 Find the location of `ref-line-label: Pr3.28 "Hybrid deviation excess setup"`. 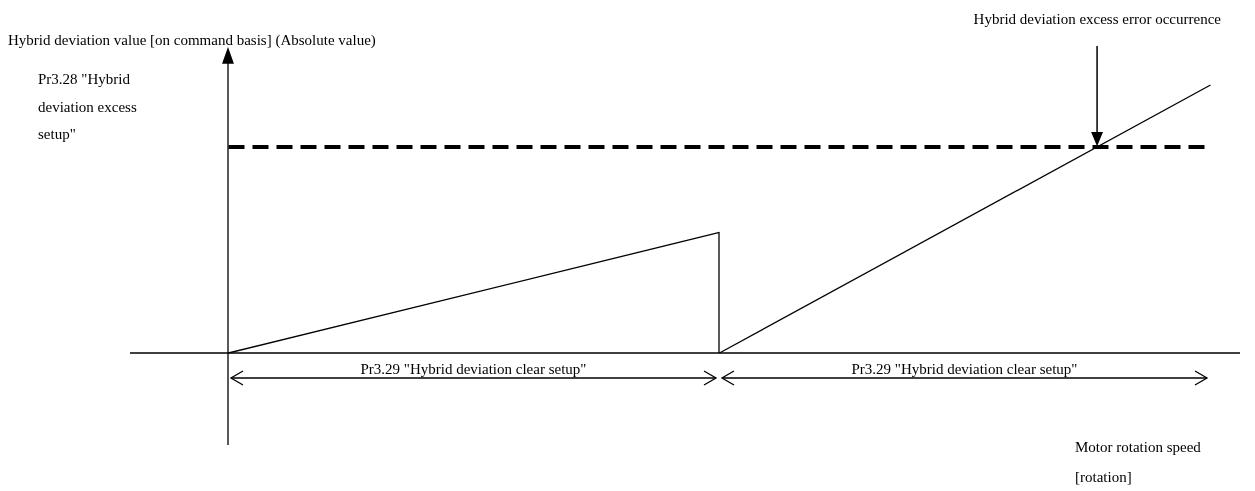

ref-line-label: Pr3.28 "Hybrid deviation excess setup" is located at coordinates (88, 107).